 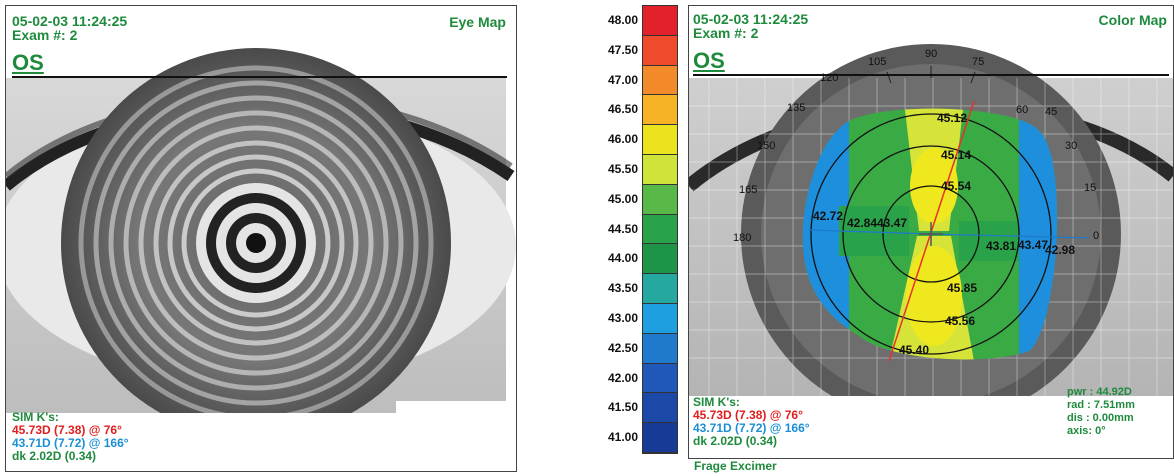 I want to click on color-scale-bar, so click(x=660, y=229).